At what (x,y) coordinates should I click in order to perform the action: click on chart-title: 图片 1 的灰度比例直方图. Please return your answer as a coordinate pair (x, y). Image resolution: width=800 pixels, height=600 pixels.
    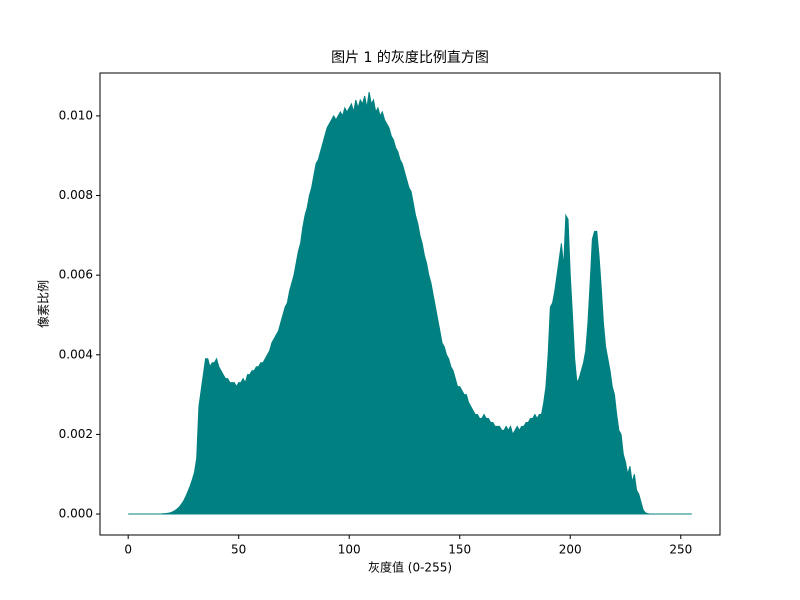
    Looking at the image, I should click on (410, 57).